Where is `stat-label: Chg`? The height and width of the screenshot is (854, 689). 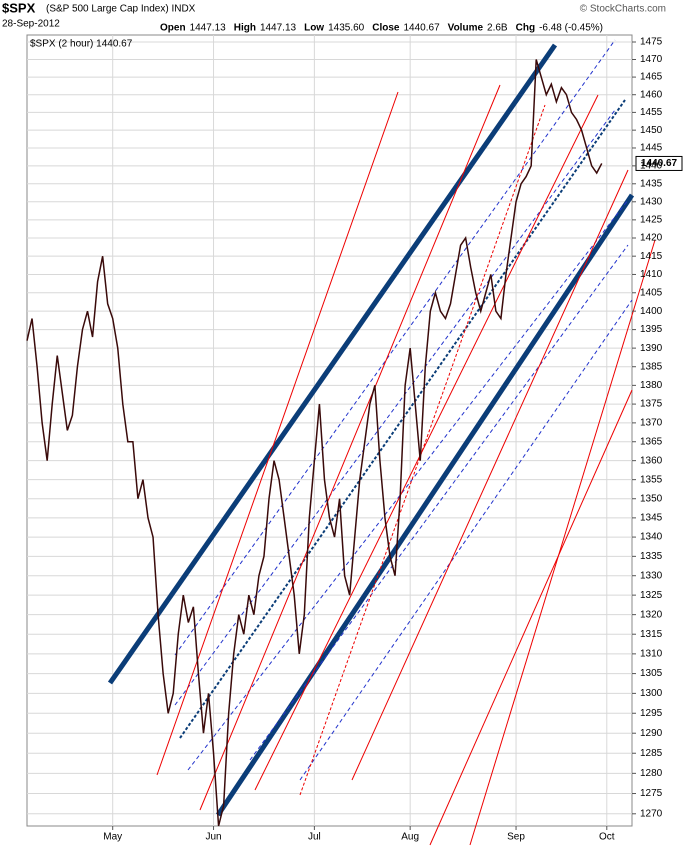 stat-label: Chg is located at coordinates (525, 28).